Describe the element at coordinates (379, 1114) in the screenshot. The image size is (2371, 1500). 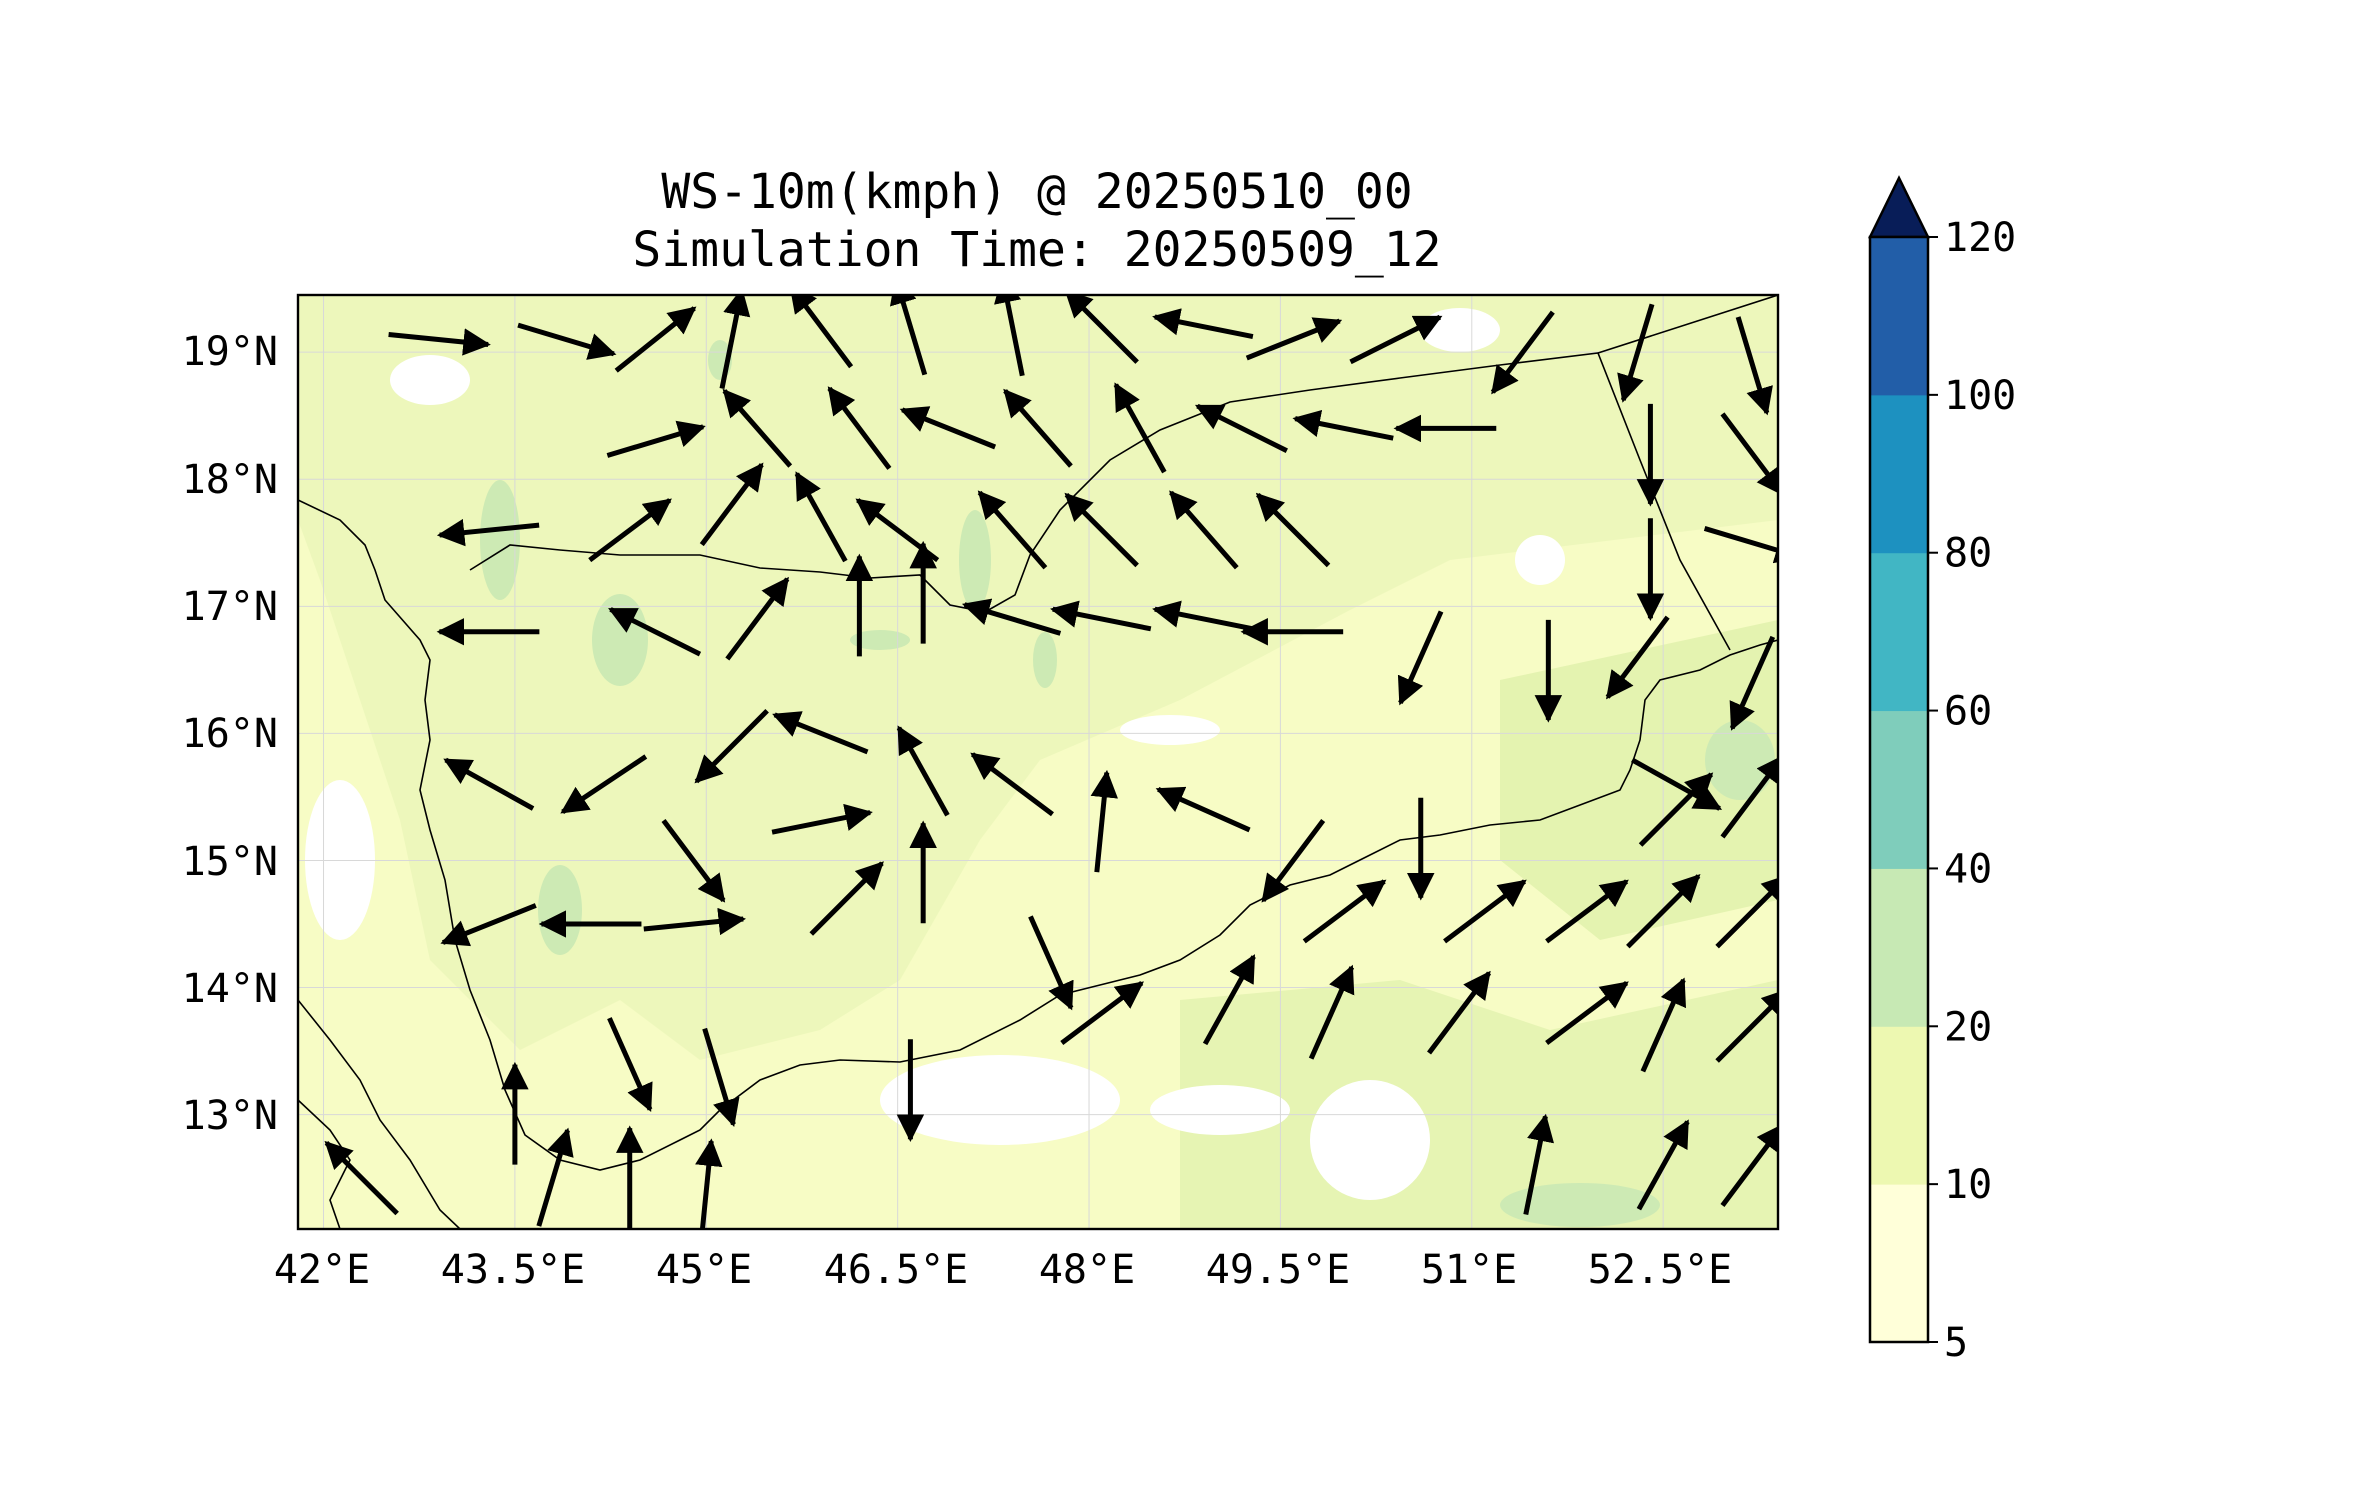
I see `coastline-africa` at that location.